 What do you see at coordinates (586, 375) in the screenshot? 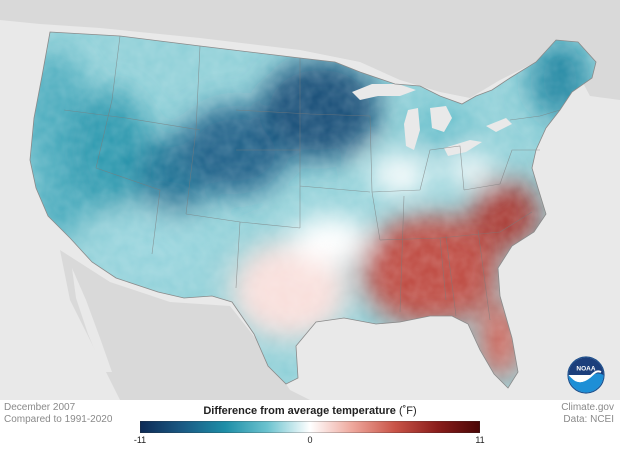
I see `noaa-logo: NOAA` at bounding box center [586, 375].